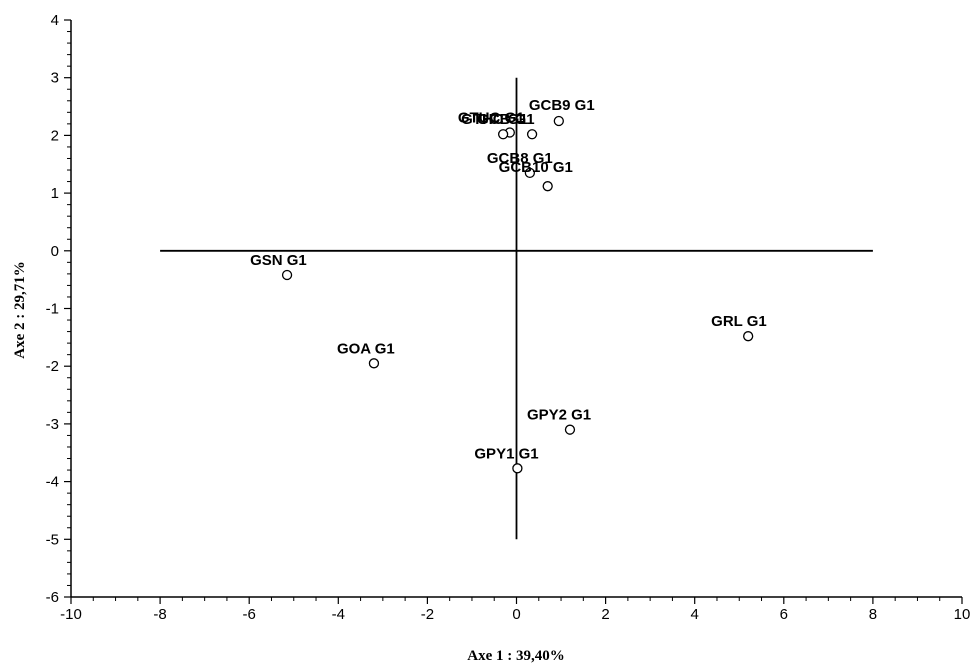  Describe the element at coordinates (52, 424) in the screenshot. I see `y-tick-label: -3` at that location.